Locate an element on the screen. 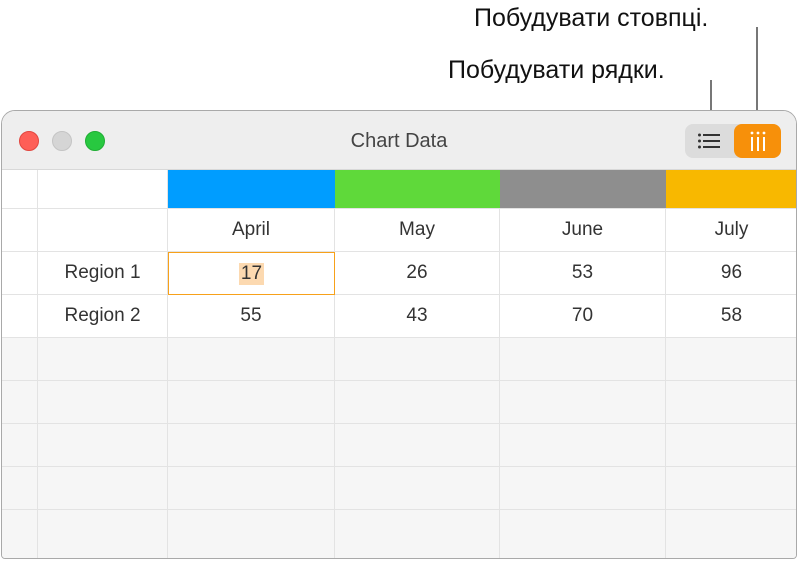 The height and width of the screenshot is (561, 798). data-cell: 58 is located at coordinates (731, 316).